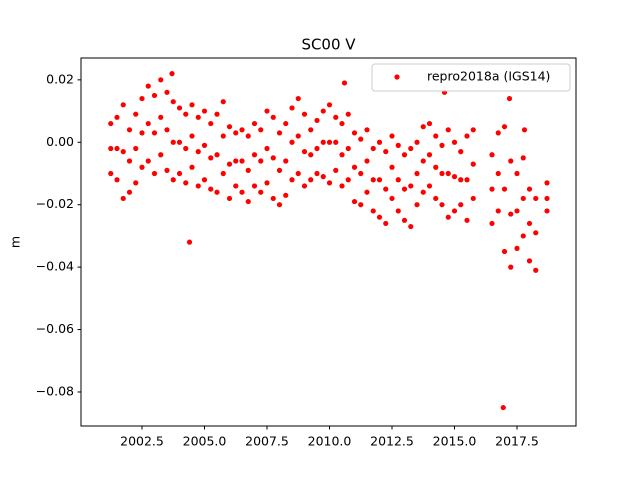  What do you see at coordinates (205, 441) in the screenshot?
I see `x-tick-label: 2005.0` at bounding box center [205, 441].